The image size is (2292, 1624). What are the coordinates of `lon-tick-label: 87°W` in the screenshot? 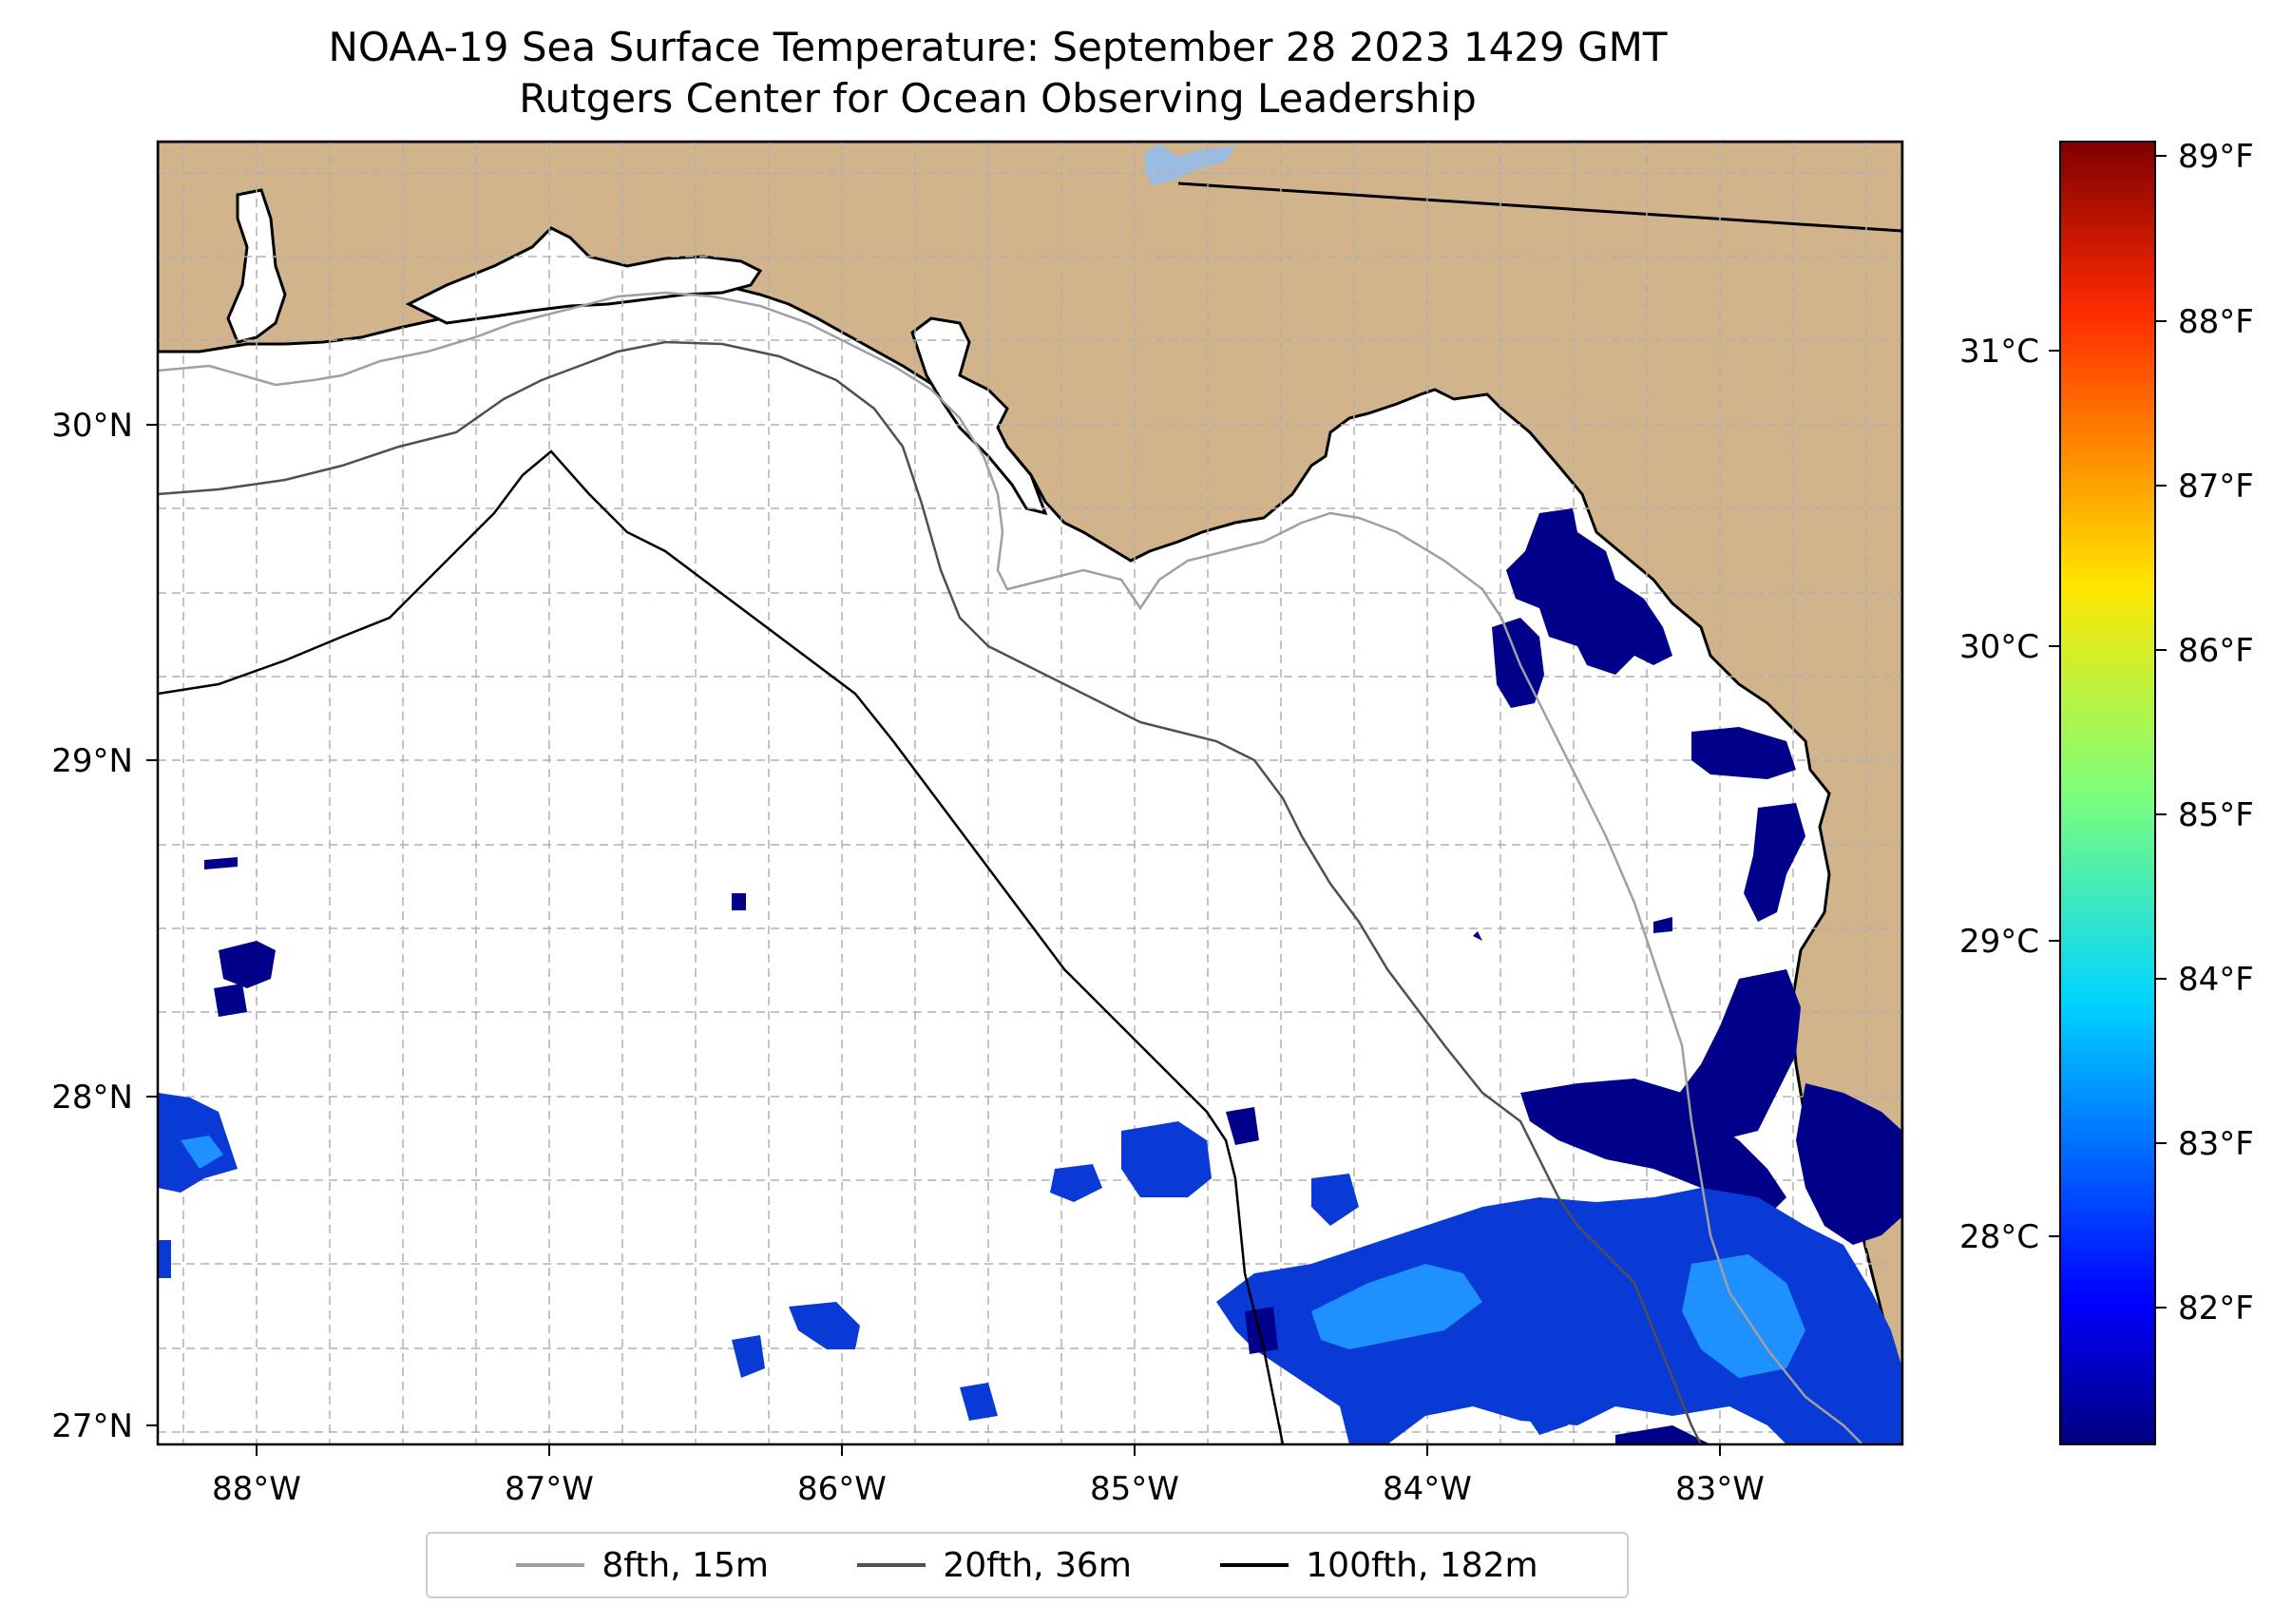 It's located at (549, 1489).